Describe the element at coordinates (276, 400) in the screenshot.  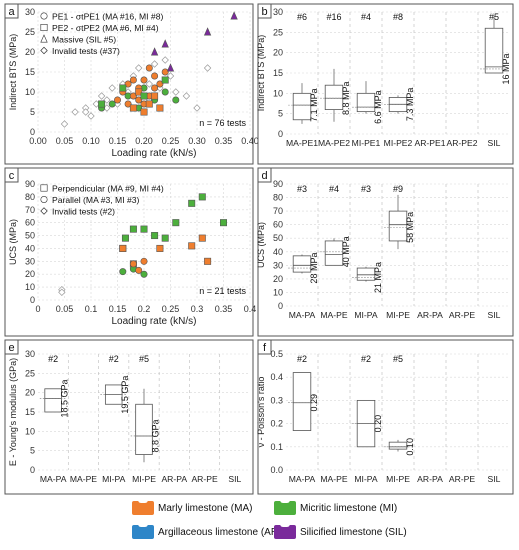
I see `y-tick-label: 0.3` at that location.